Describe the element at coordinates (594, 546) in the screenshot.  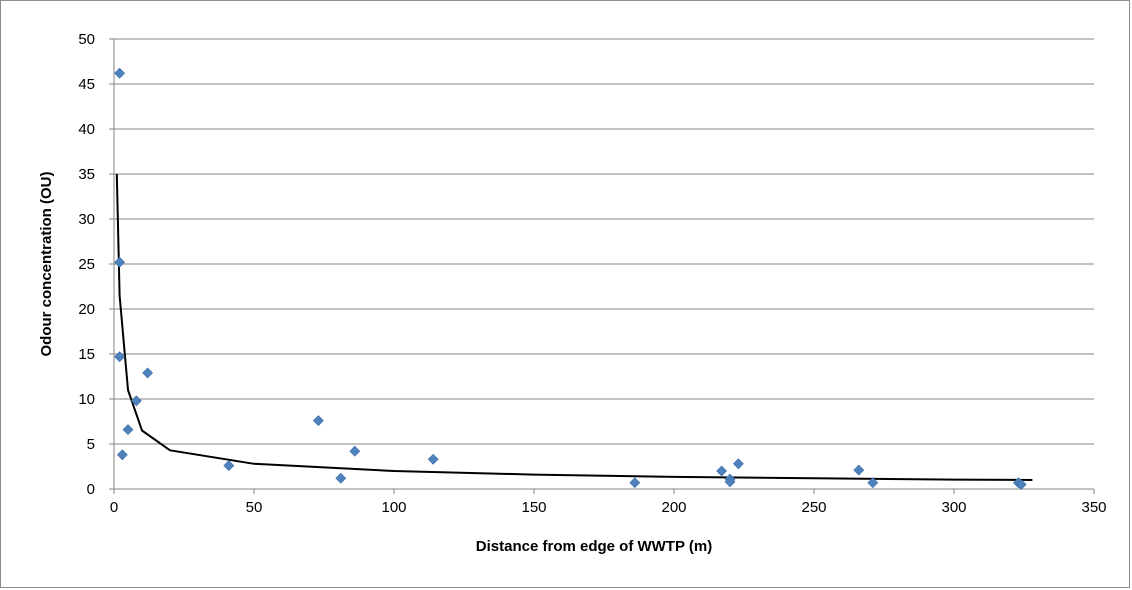
I see `x-axis-title: Distance from edge of WWTP (m)` at that location.